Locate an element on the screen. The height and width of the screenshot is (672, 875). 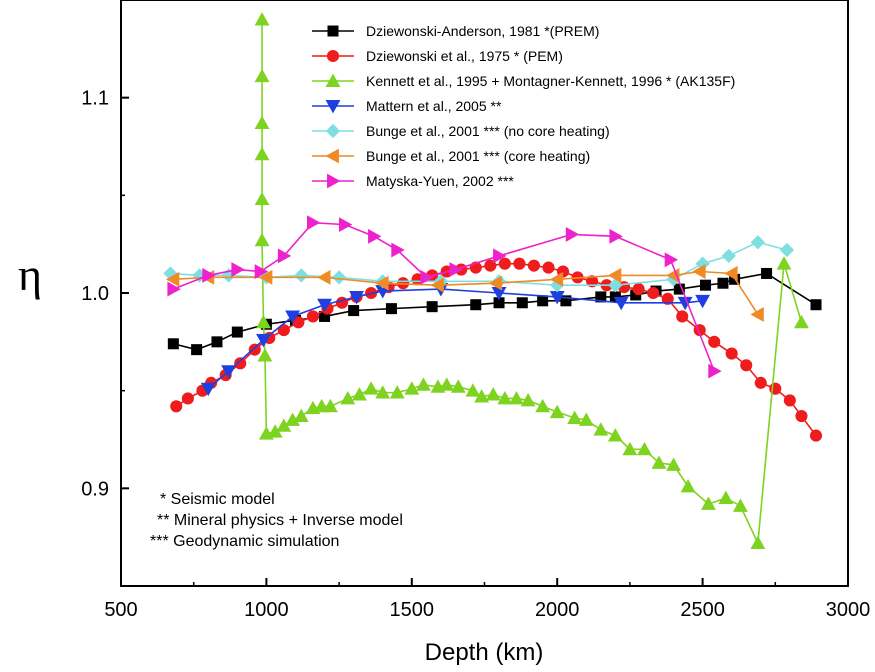
legend-item: Mattern et al., 2005 ** is located at coordinates (407, 106).